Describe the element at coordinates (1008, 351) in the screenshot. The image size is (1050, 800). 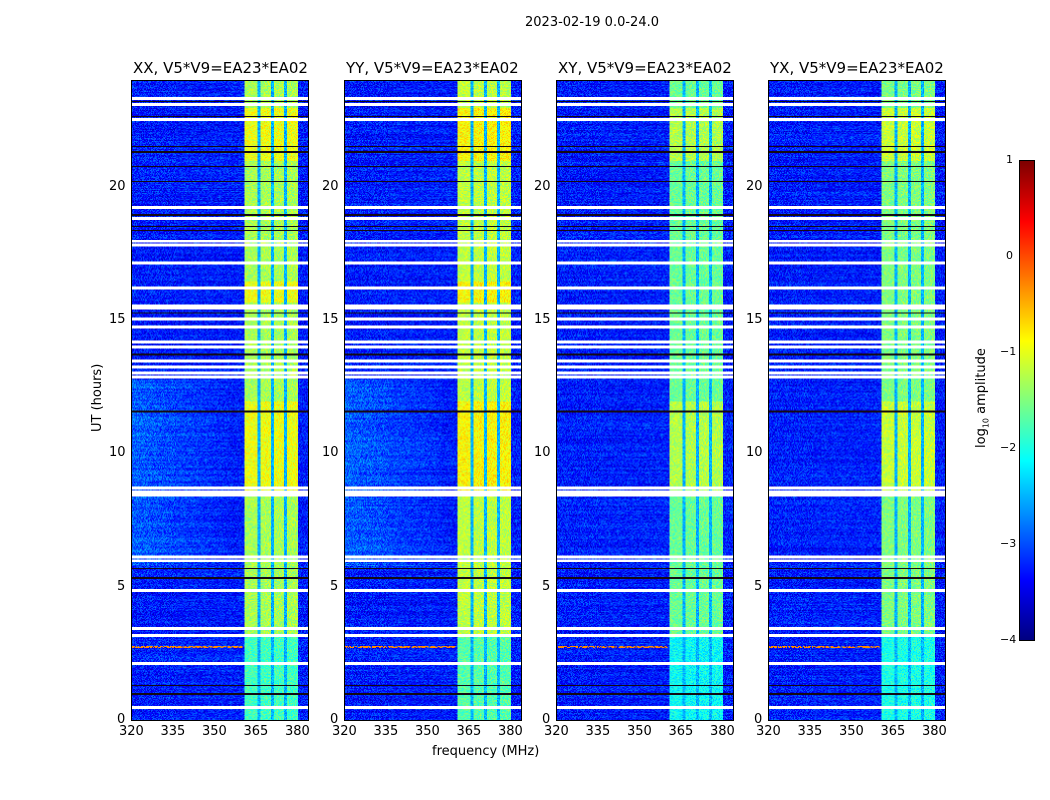
I see `colorbar-tick-label: −1` at that location.